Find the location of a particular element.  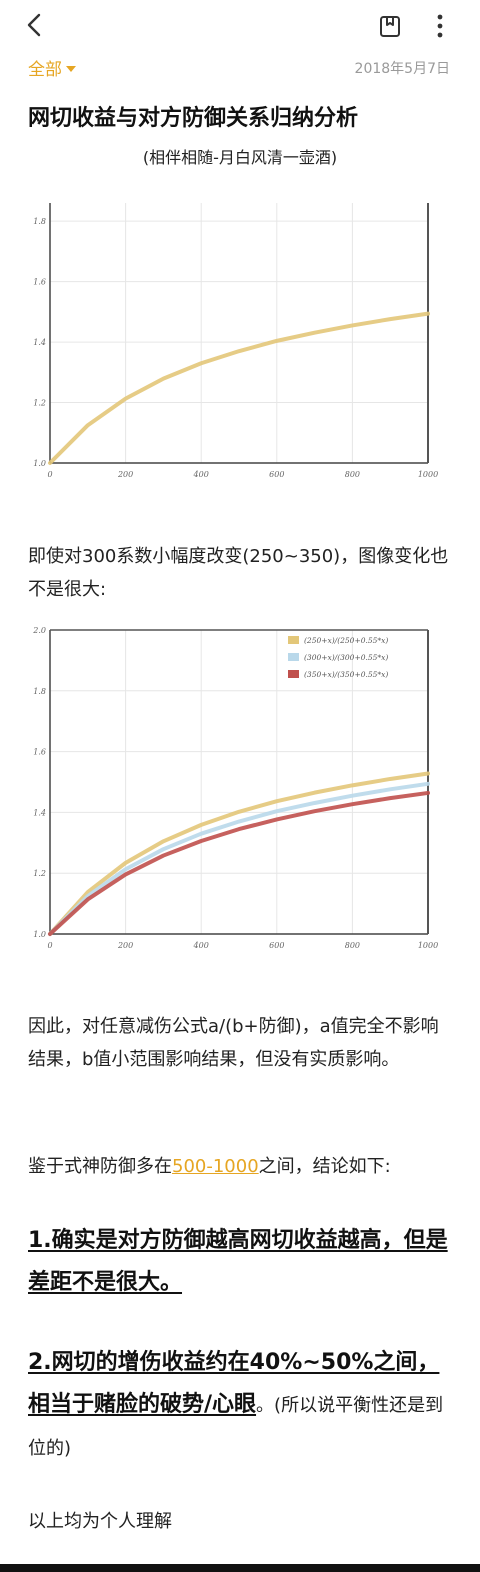

note-subtitle: (相伴相随-月白风清一壶酒) is located at coordinates (240, 157).